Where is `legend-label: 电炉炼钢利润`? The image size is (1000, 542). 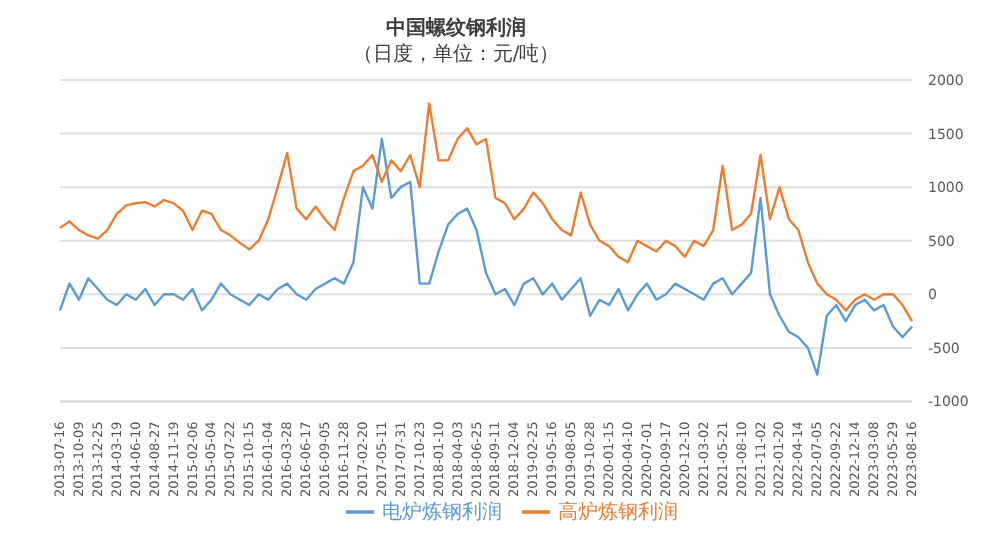 legend-label: 电炉炼钢利润 is located at coordinates (442, 512).